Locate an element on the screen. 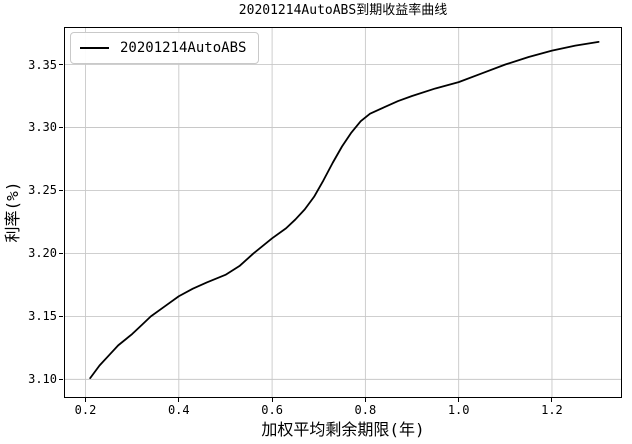 The height and width of the screenshot is (444, 632). x-tick-label: 0.2 is located at coordinates (85, 410).